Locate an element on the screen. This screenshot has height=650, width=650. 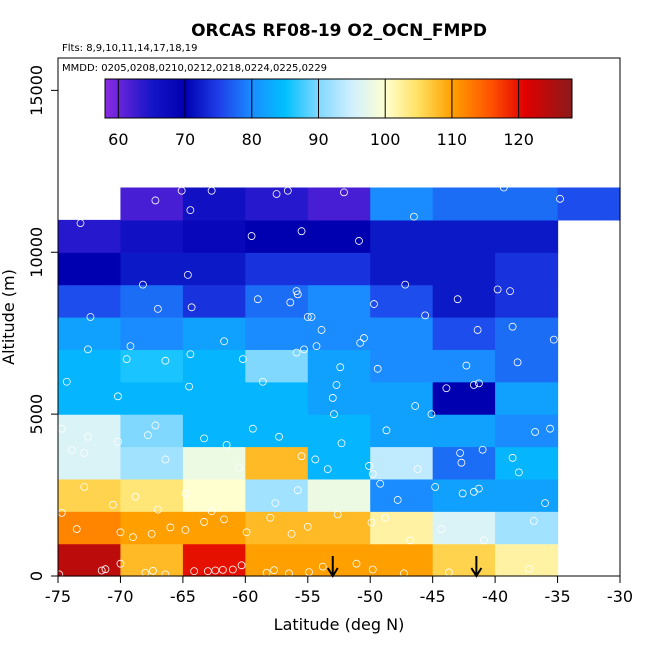
colorbar-gradient is located at coordinates (338, 98).